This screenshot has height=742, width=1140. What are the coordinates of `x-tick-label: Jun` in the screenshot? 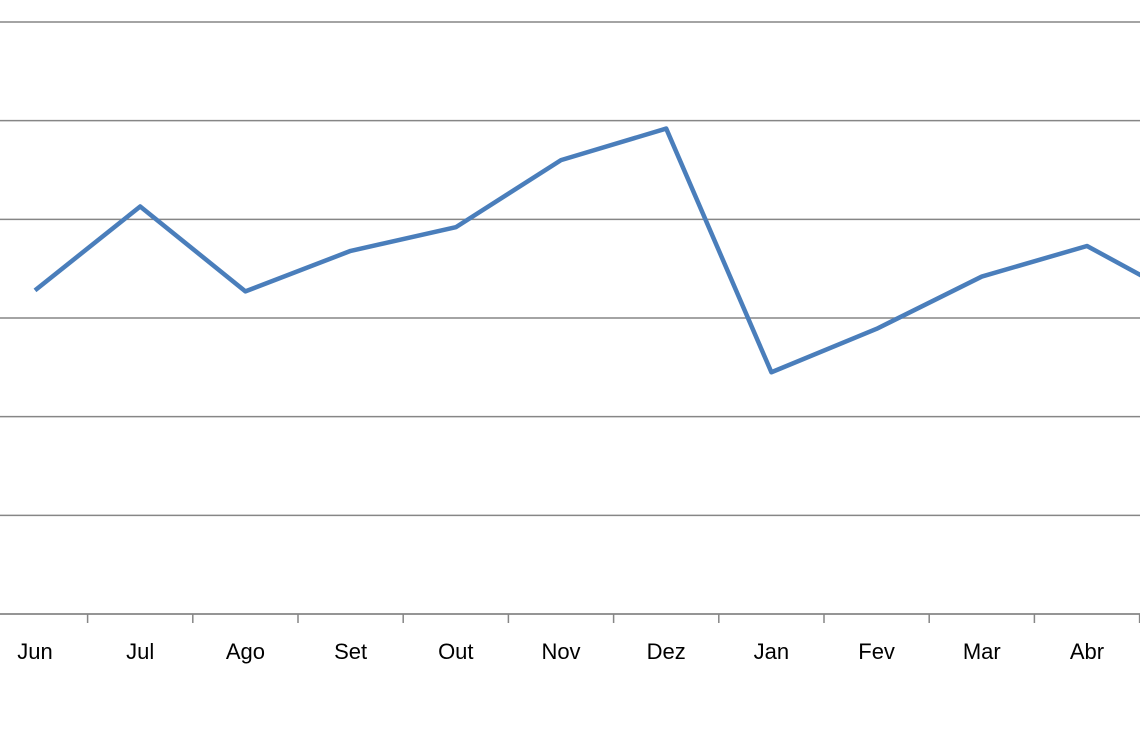 It's located at (34, 651).